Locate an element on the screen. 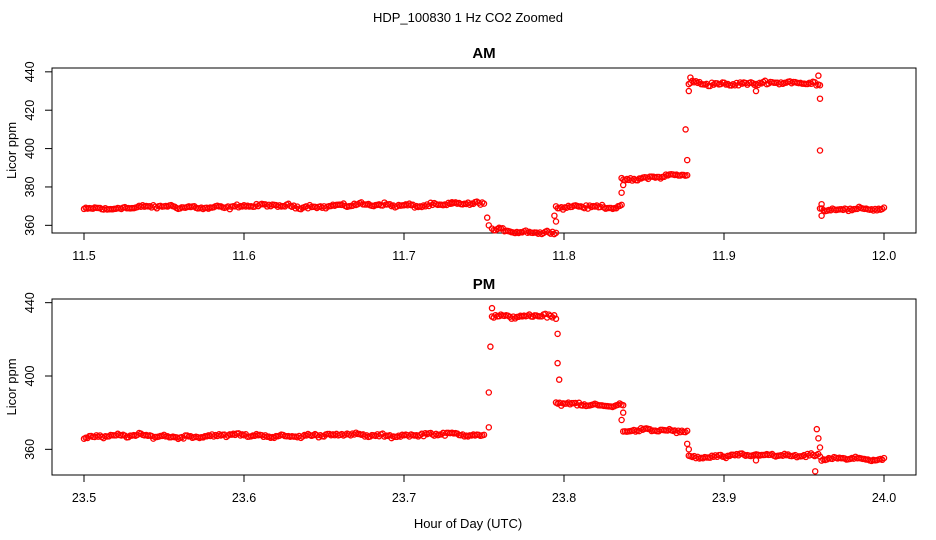 The image size is (936, 540). x-tick-label: 11.7 is located at coordinates (403, 256).